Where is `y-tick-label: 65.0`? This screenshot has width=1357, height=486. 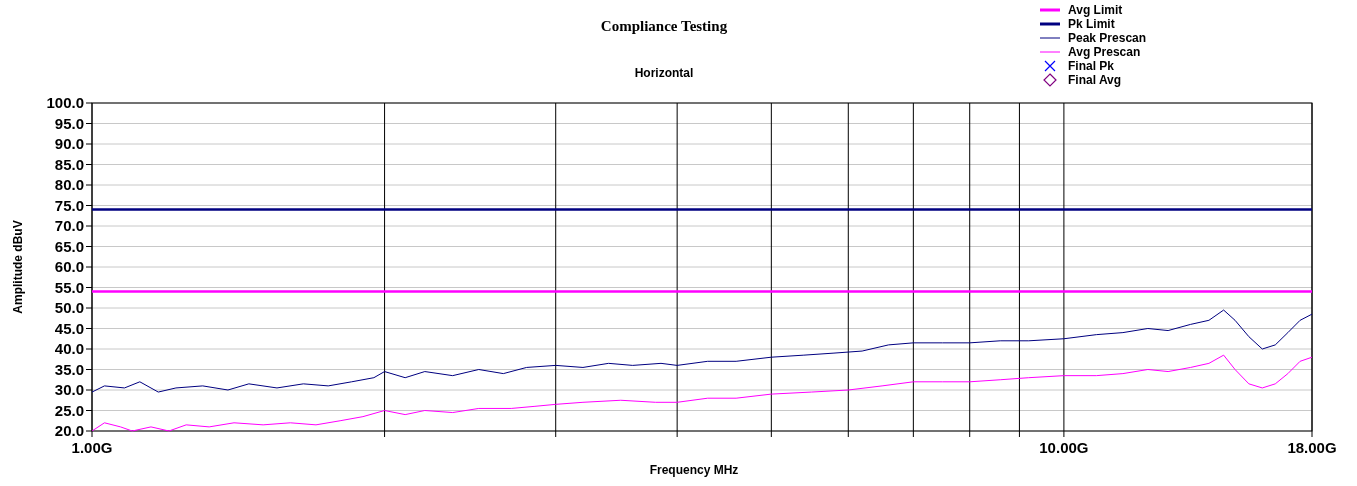 y-tick-label: 65.0 is located at coordinates (69, 246).